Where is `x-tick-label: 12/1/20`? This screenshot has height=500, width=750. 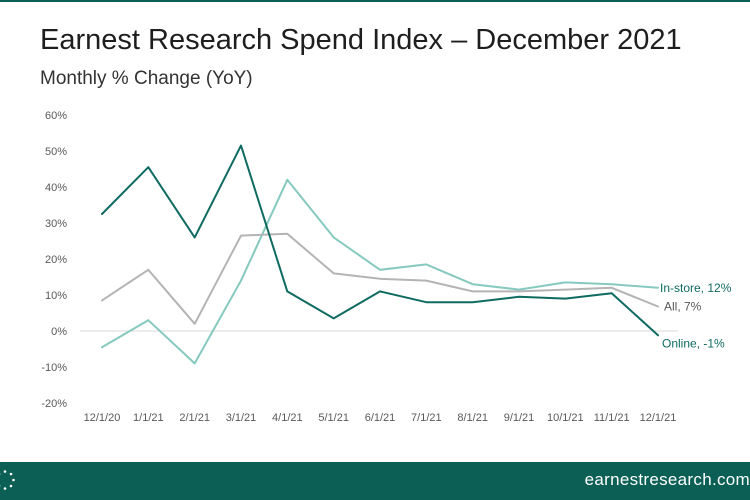 x-tick-label: 12/1/20 is located at coordinates (102, 418).